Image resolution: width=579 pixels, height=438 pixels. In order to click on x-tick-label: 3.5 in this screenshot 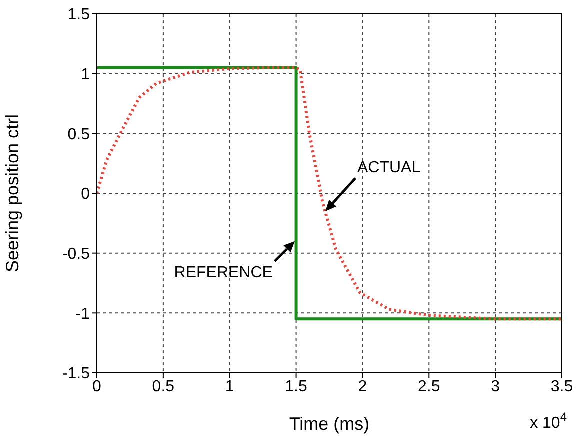, I will do `click(562, 387)`.